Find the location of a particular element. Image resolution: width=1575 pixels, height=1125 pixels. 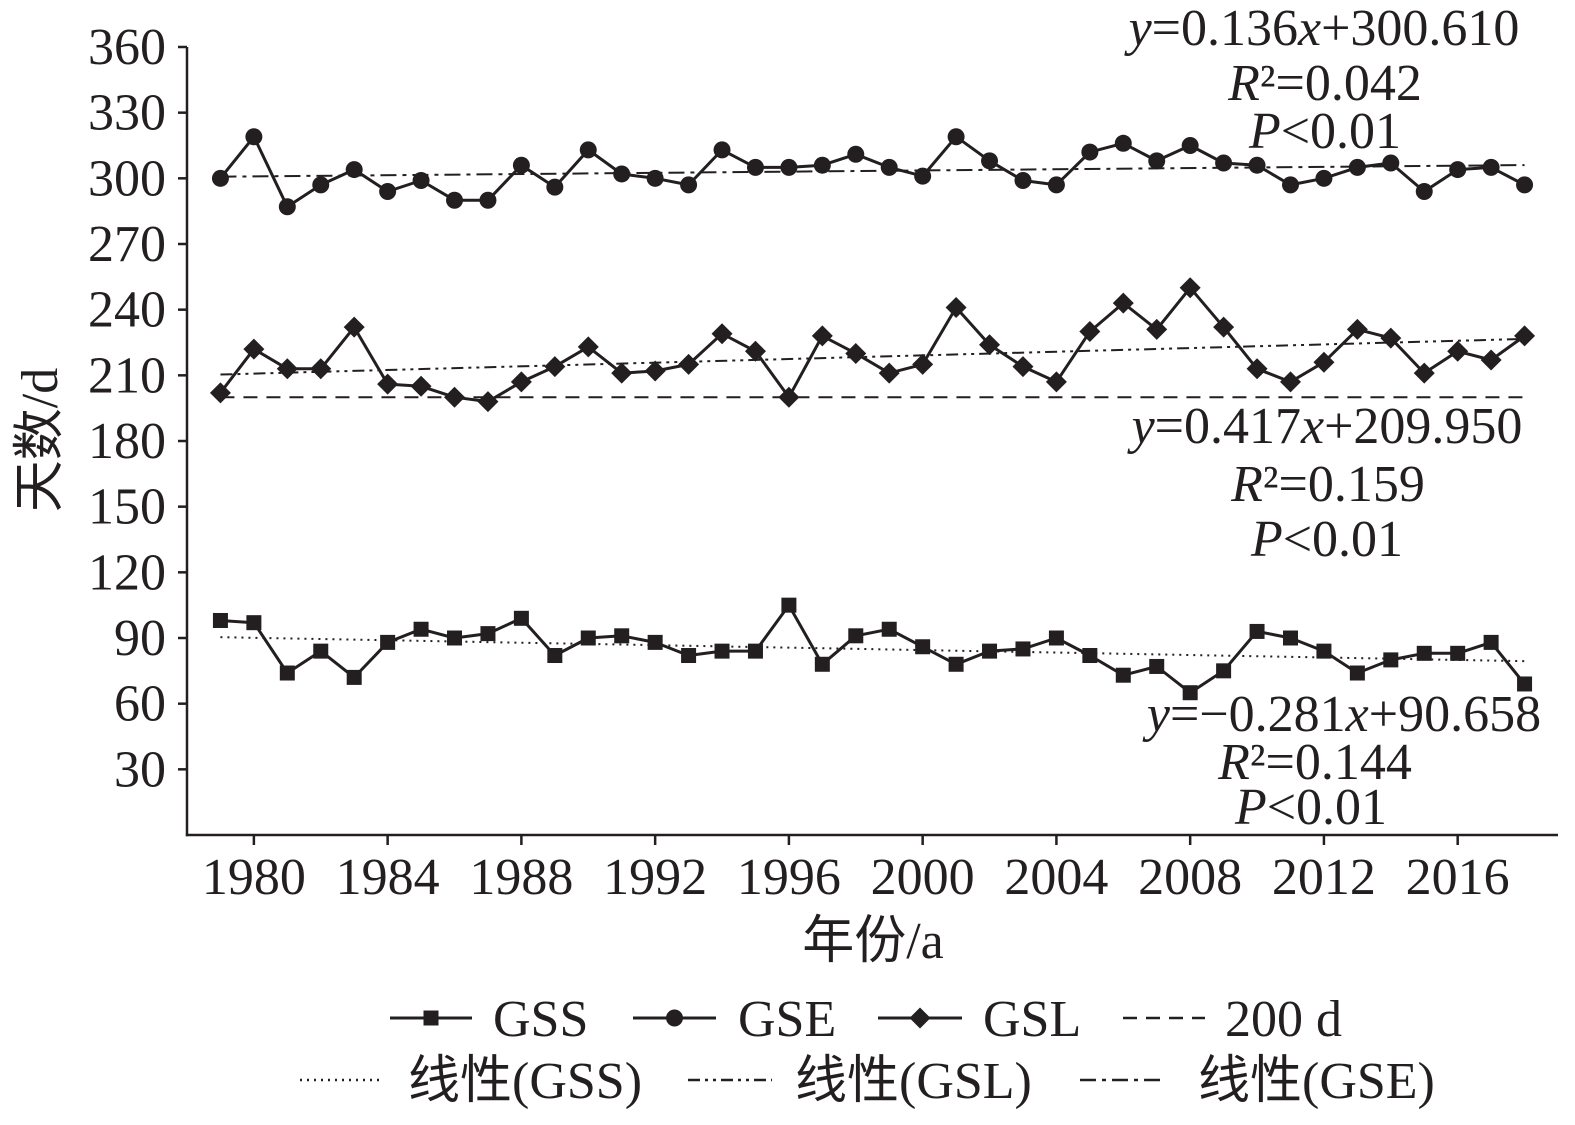

gss-point-1990 is located at coordinates (588, 638).